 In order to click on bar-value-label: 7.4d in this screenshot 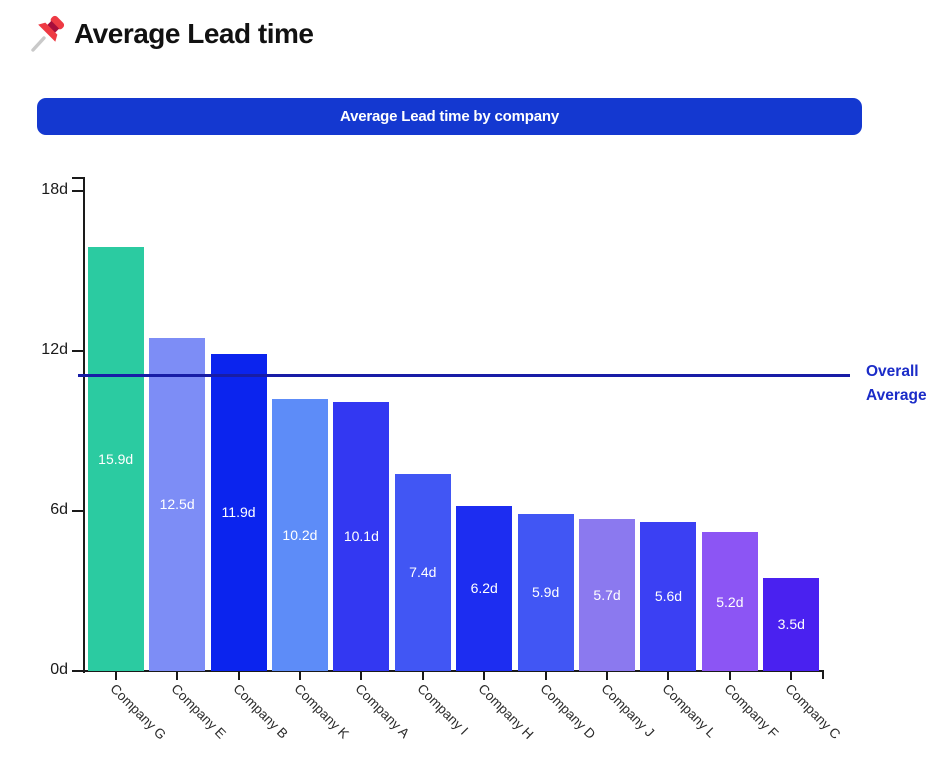, I will do `click(423, 572)`.